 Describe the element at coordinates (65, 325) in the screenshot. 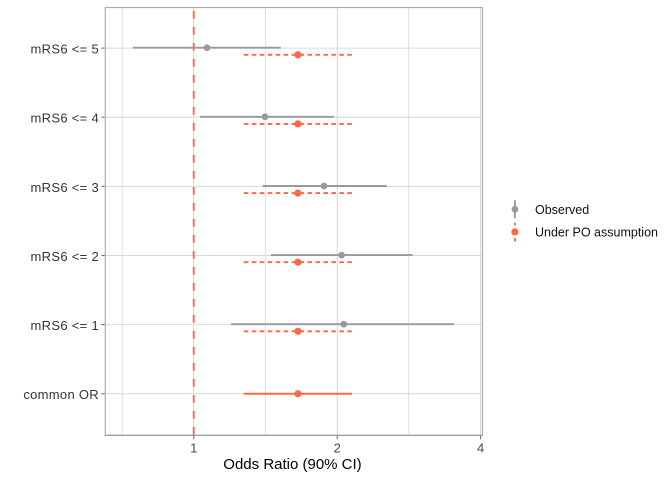

I see `svg-text: mRS6 <= 1` at that location.